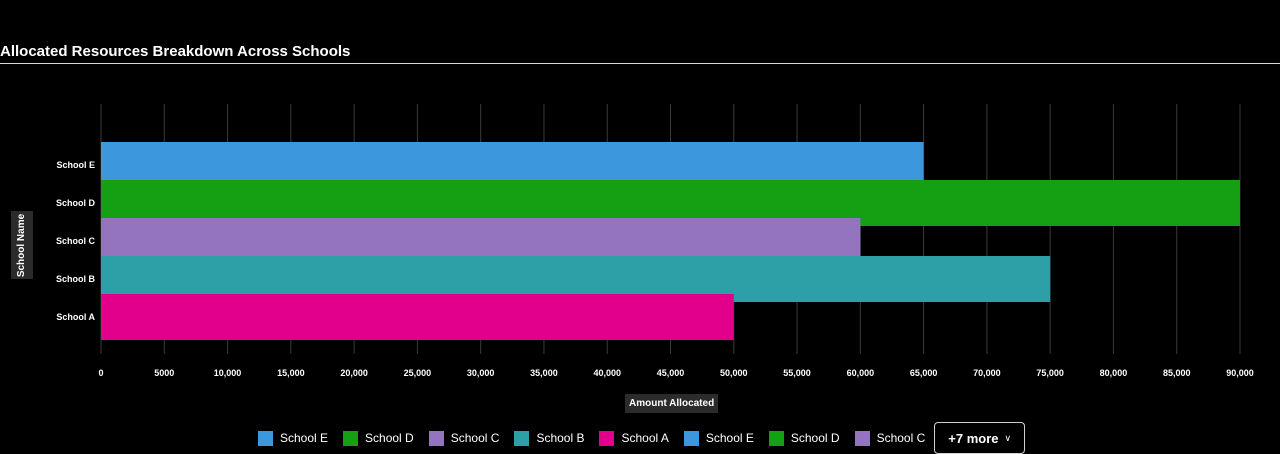 Image resolution: width=1280 pixels, height=454 pixels. Describe the element at coordinates (1177, 373) in the screenshot. I see `x-tick-label: 85,000` at that location.